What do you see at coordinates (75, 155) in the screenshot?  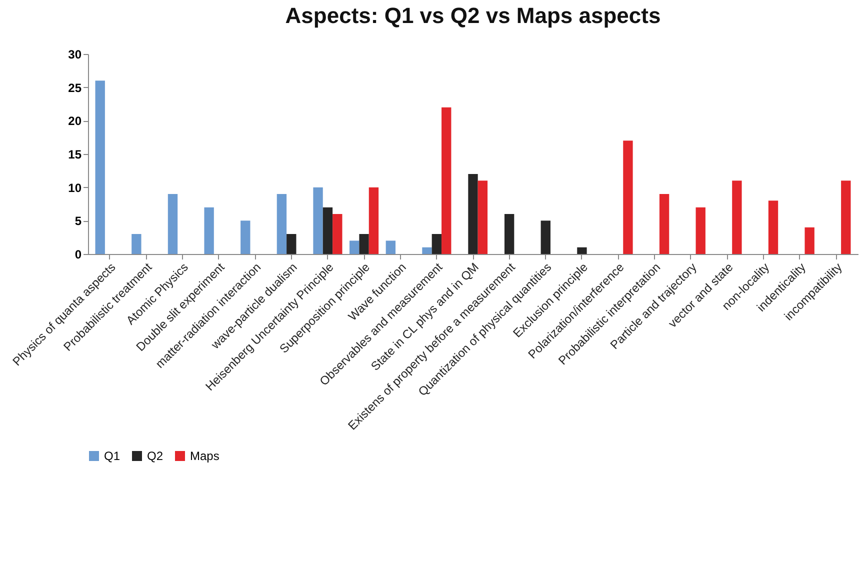 I see `y-tick-label: 15` at bounding box center [75, 155].